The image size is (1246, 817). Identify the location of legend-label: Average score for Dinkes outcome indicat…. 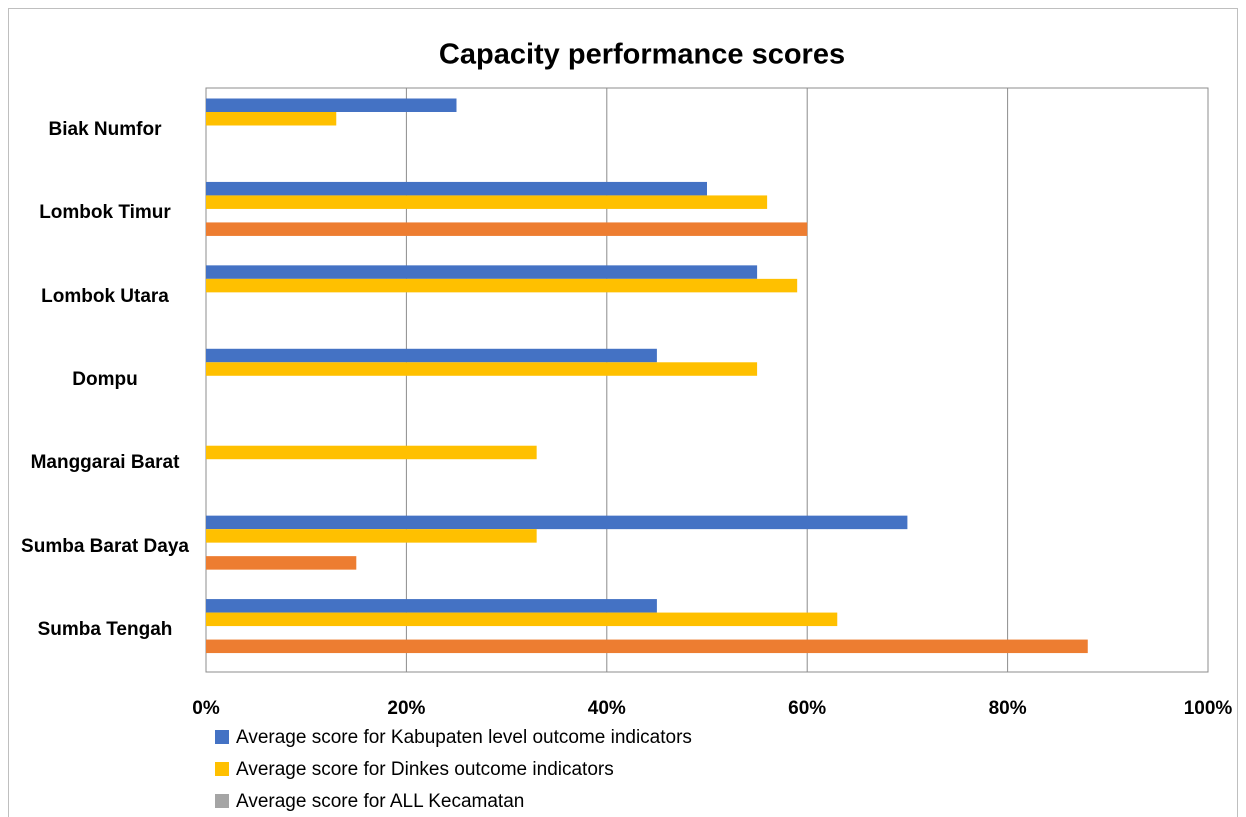
(425, 769).